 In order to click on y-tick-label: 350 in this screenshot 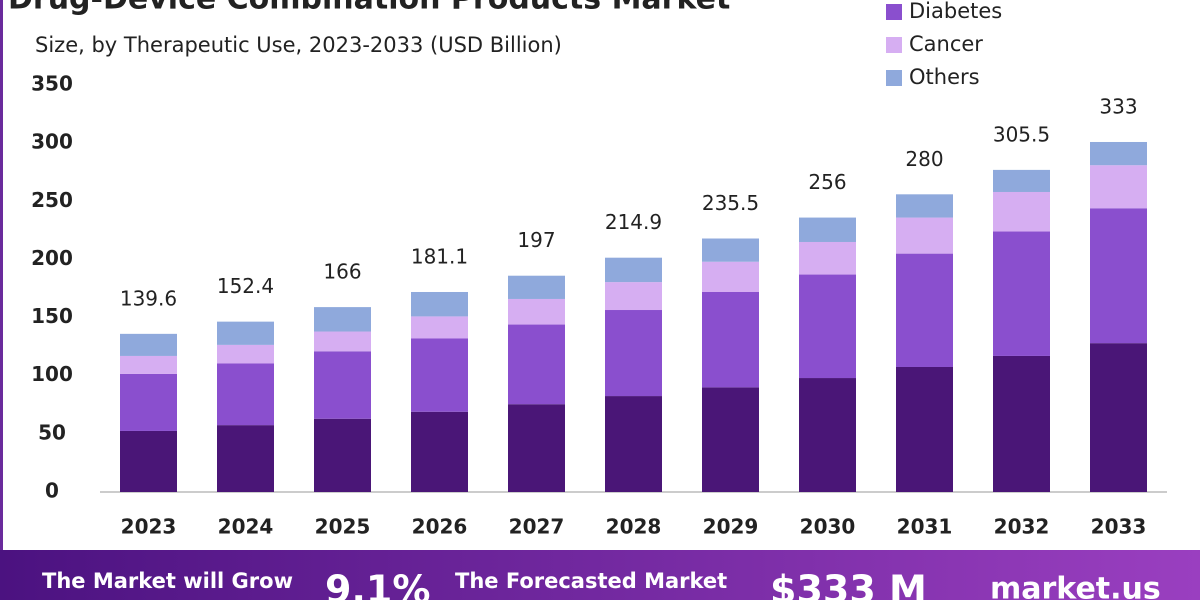, I will do `click(52, 84)`.